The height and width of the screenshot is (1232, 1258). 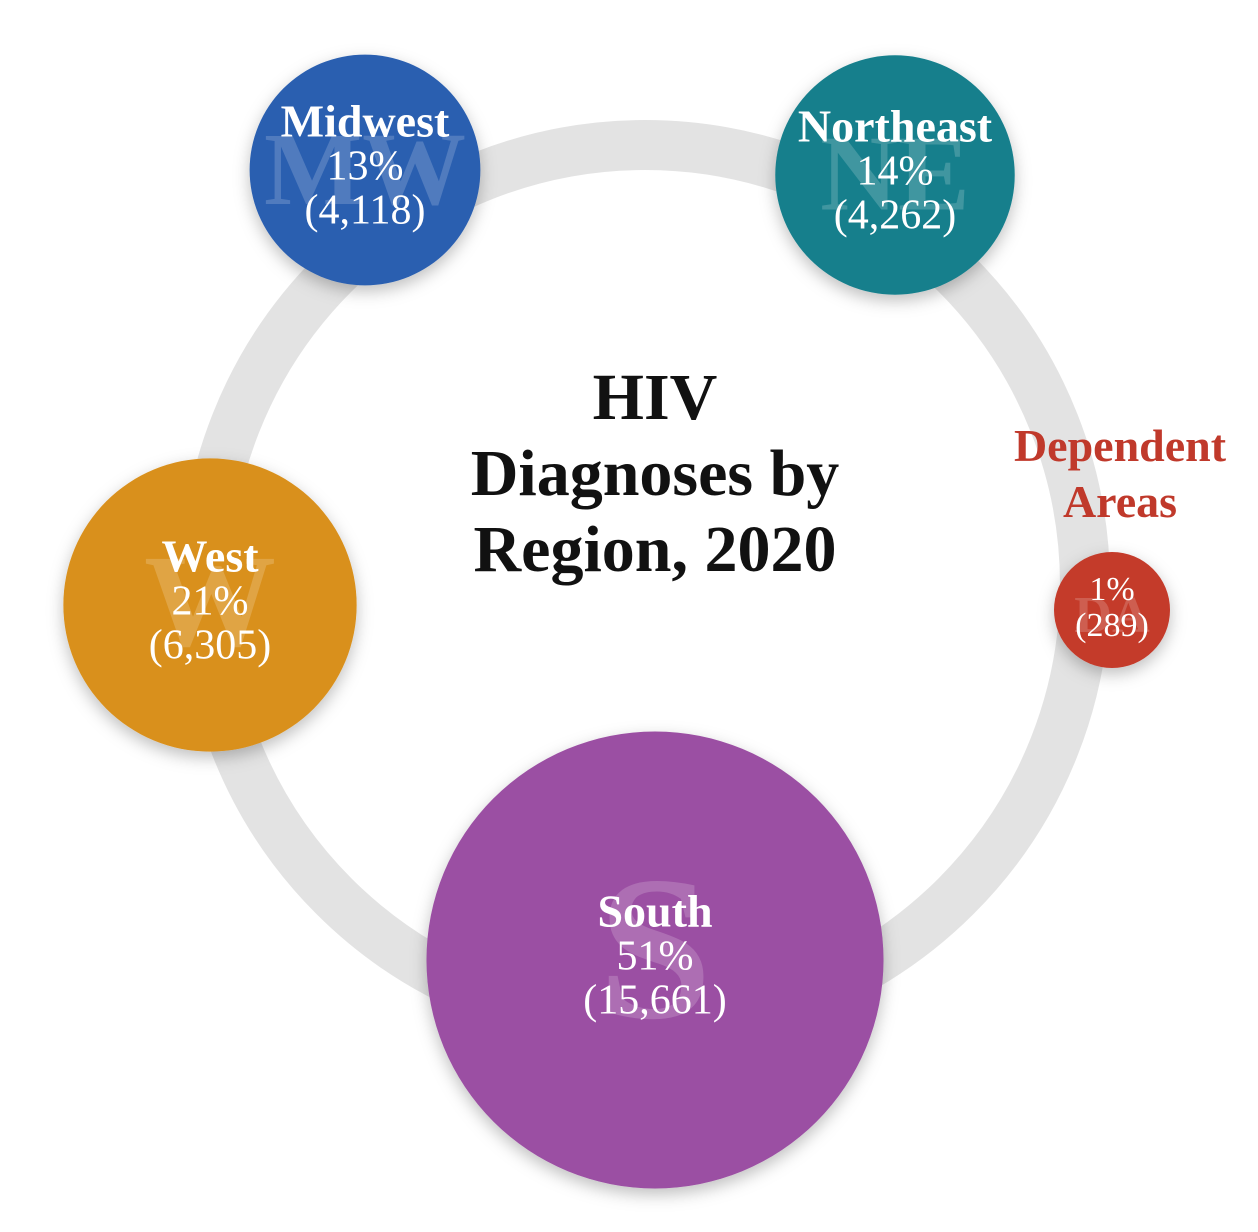 I want to click on watermark: DA, so click(x=1112, y=615).